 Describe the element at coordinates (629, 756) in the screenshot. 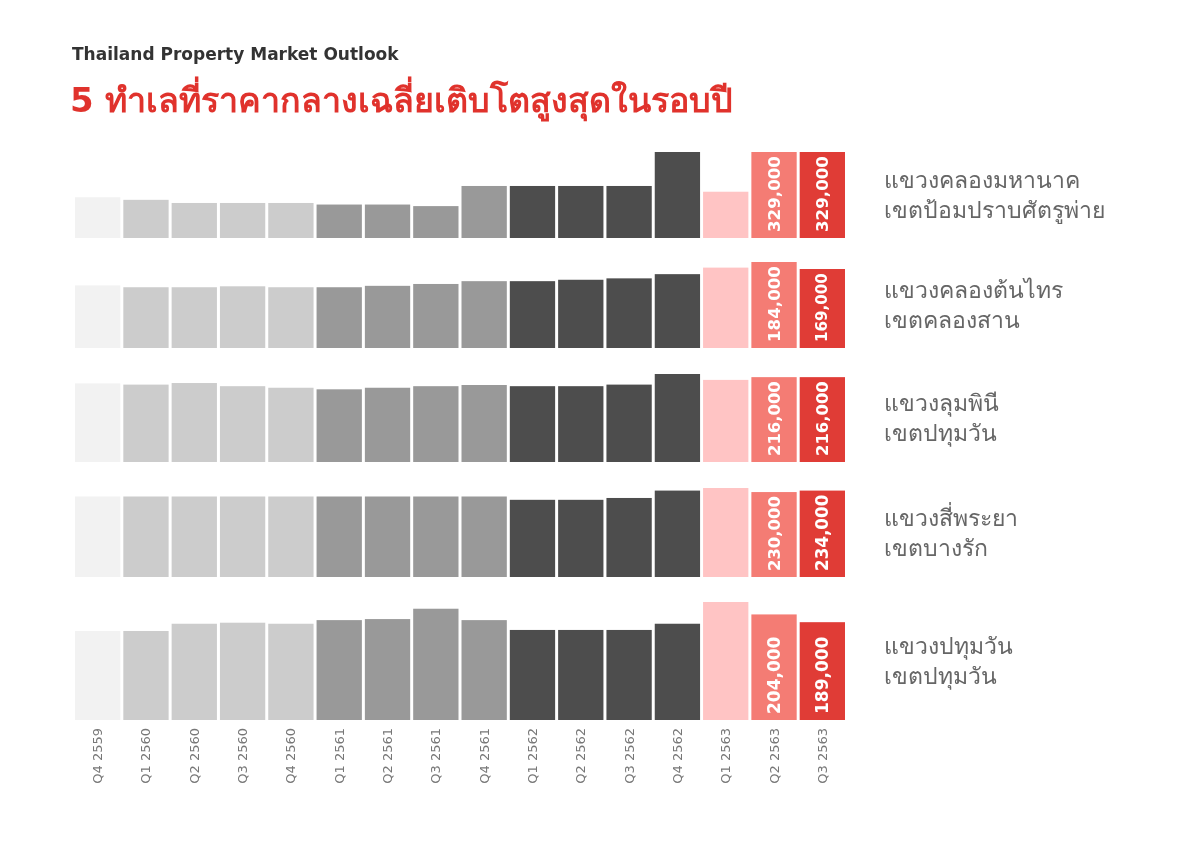

I see `x-tick-label: Q3 2562` at that location.